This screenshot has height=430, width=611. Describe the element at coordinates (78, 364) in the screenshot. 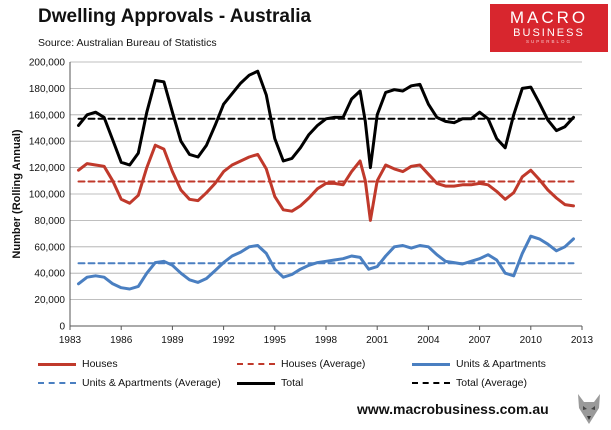

I see `legend-item-houses: Houses` at that location.